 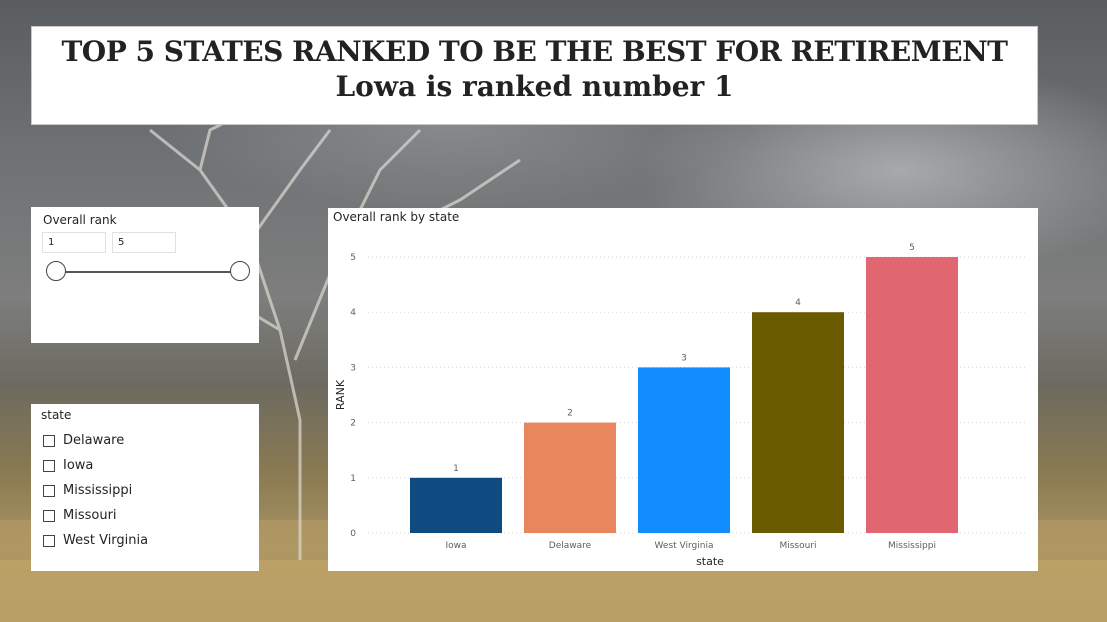 What do you see at coordinates (74, 242) in the screenshot?
I see `range-min-input: 1` at bounding box center [74, 242].